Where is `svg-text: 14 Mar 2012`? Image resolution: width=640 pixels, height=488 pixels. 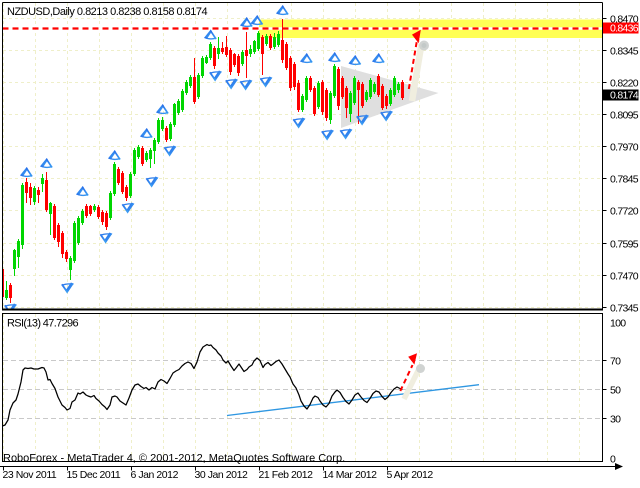
svg-text: 14 Mar 2012 is located at coordinates (350, 475).